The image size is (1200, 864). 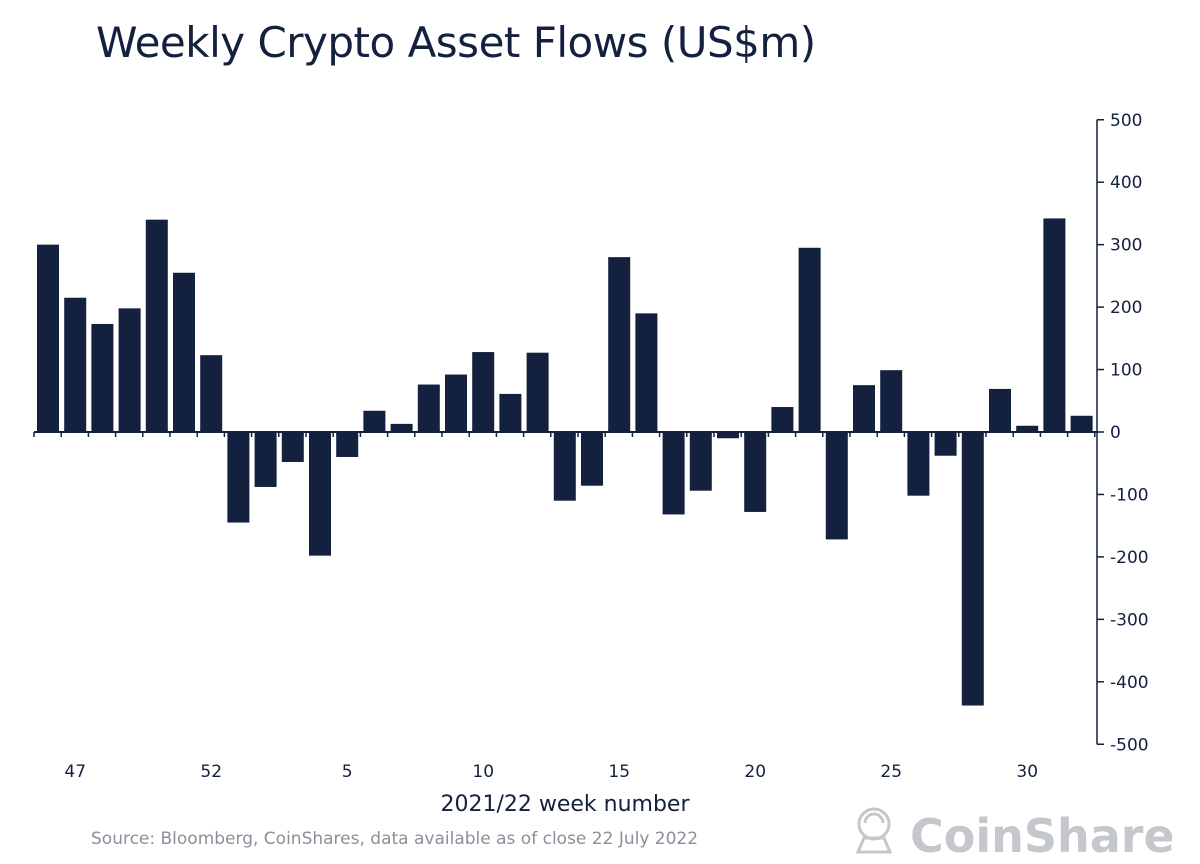 What do you see at coordinates (891, 772) in the screenshot?
I see `x-tick-label: 25` at bounding box center [891, 772].